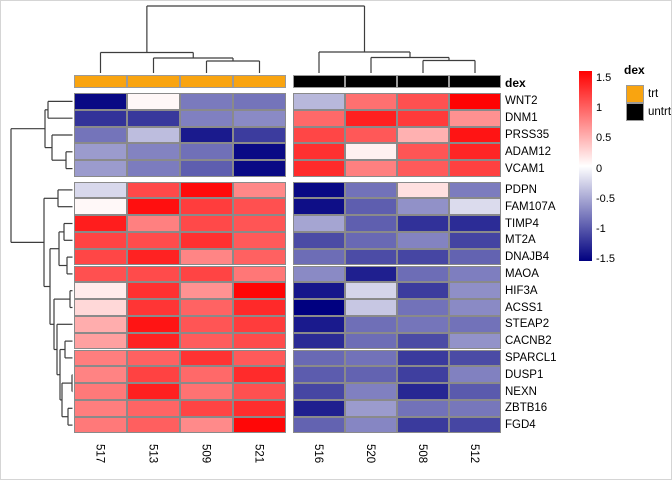 Image resolution: width=672 pixels, height=480 pixels. Describe the element at coordinates (522, 273) in the screenshot. I see `row-label: MAOA` at that location.